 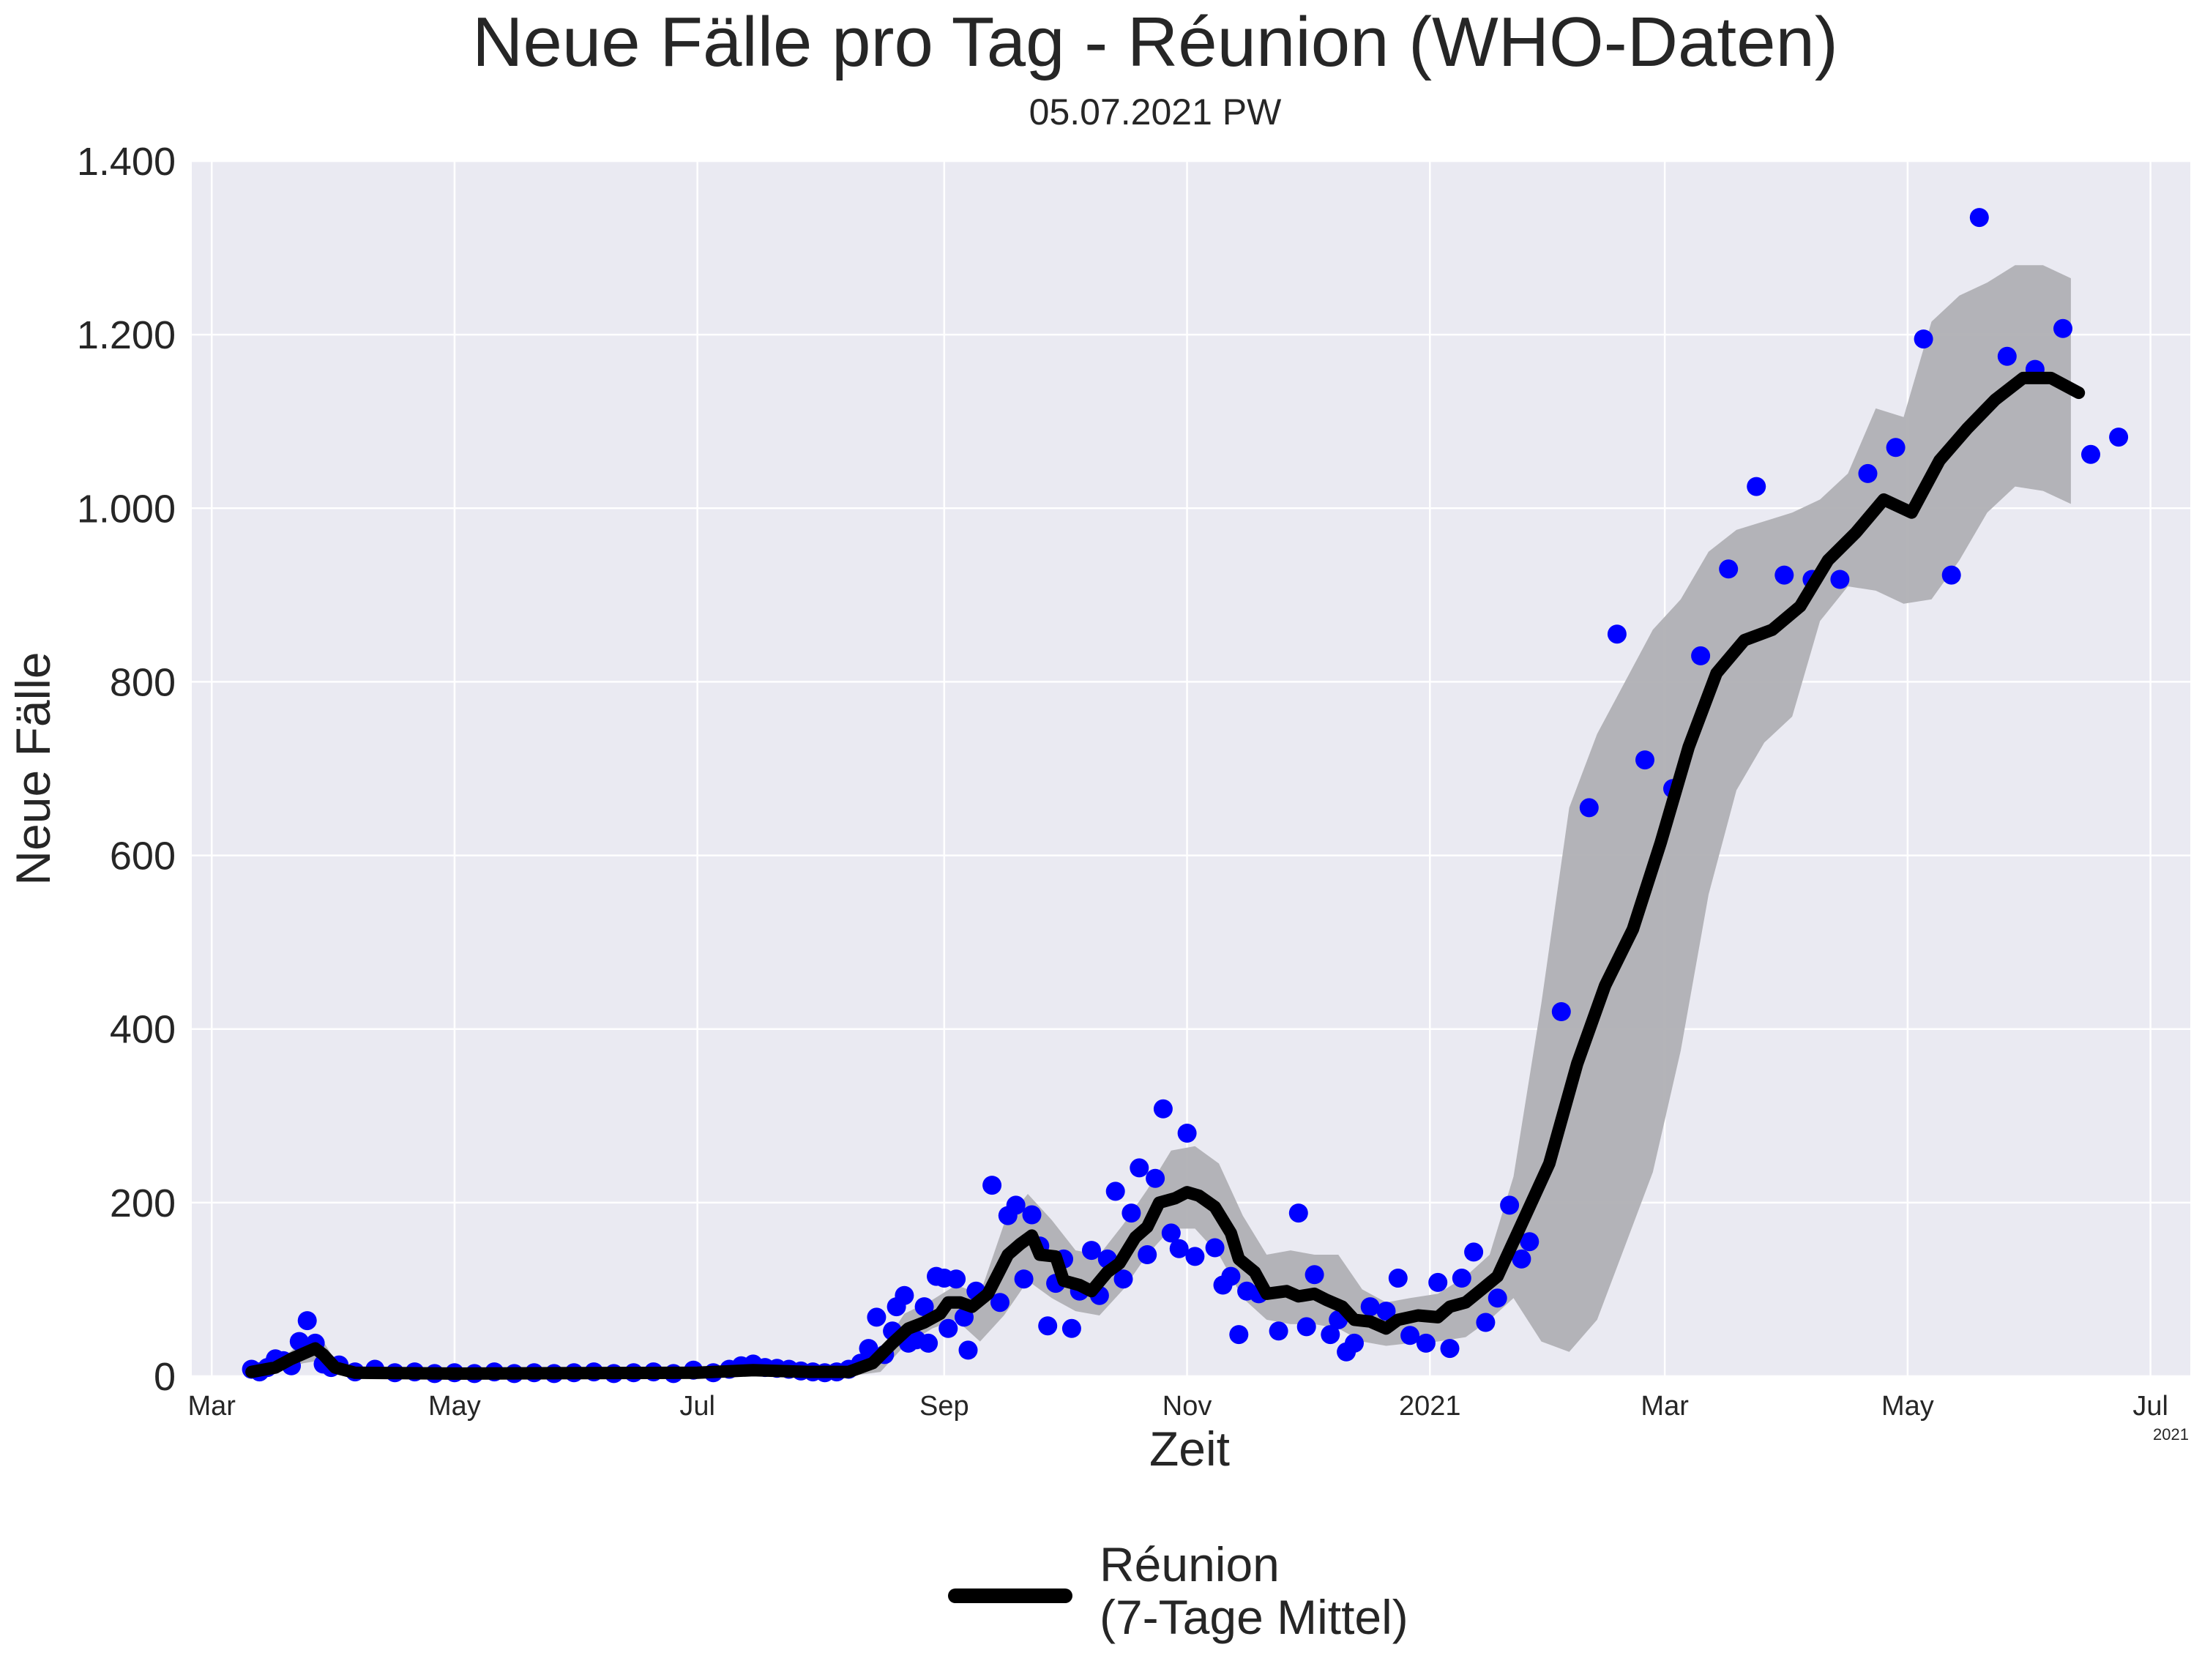 I want to click on y-tick-label: 200, so click(x=143, y=1203).